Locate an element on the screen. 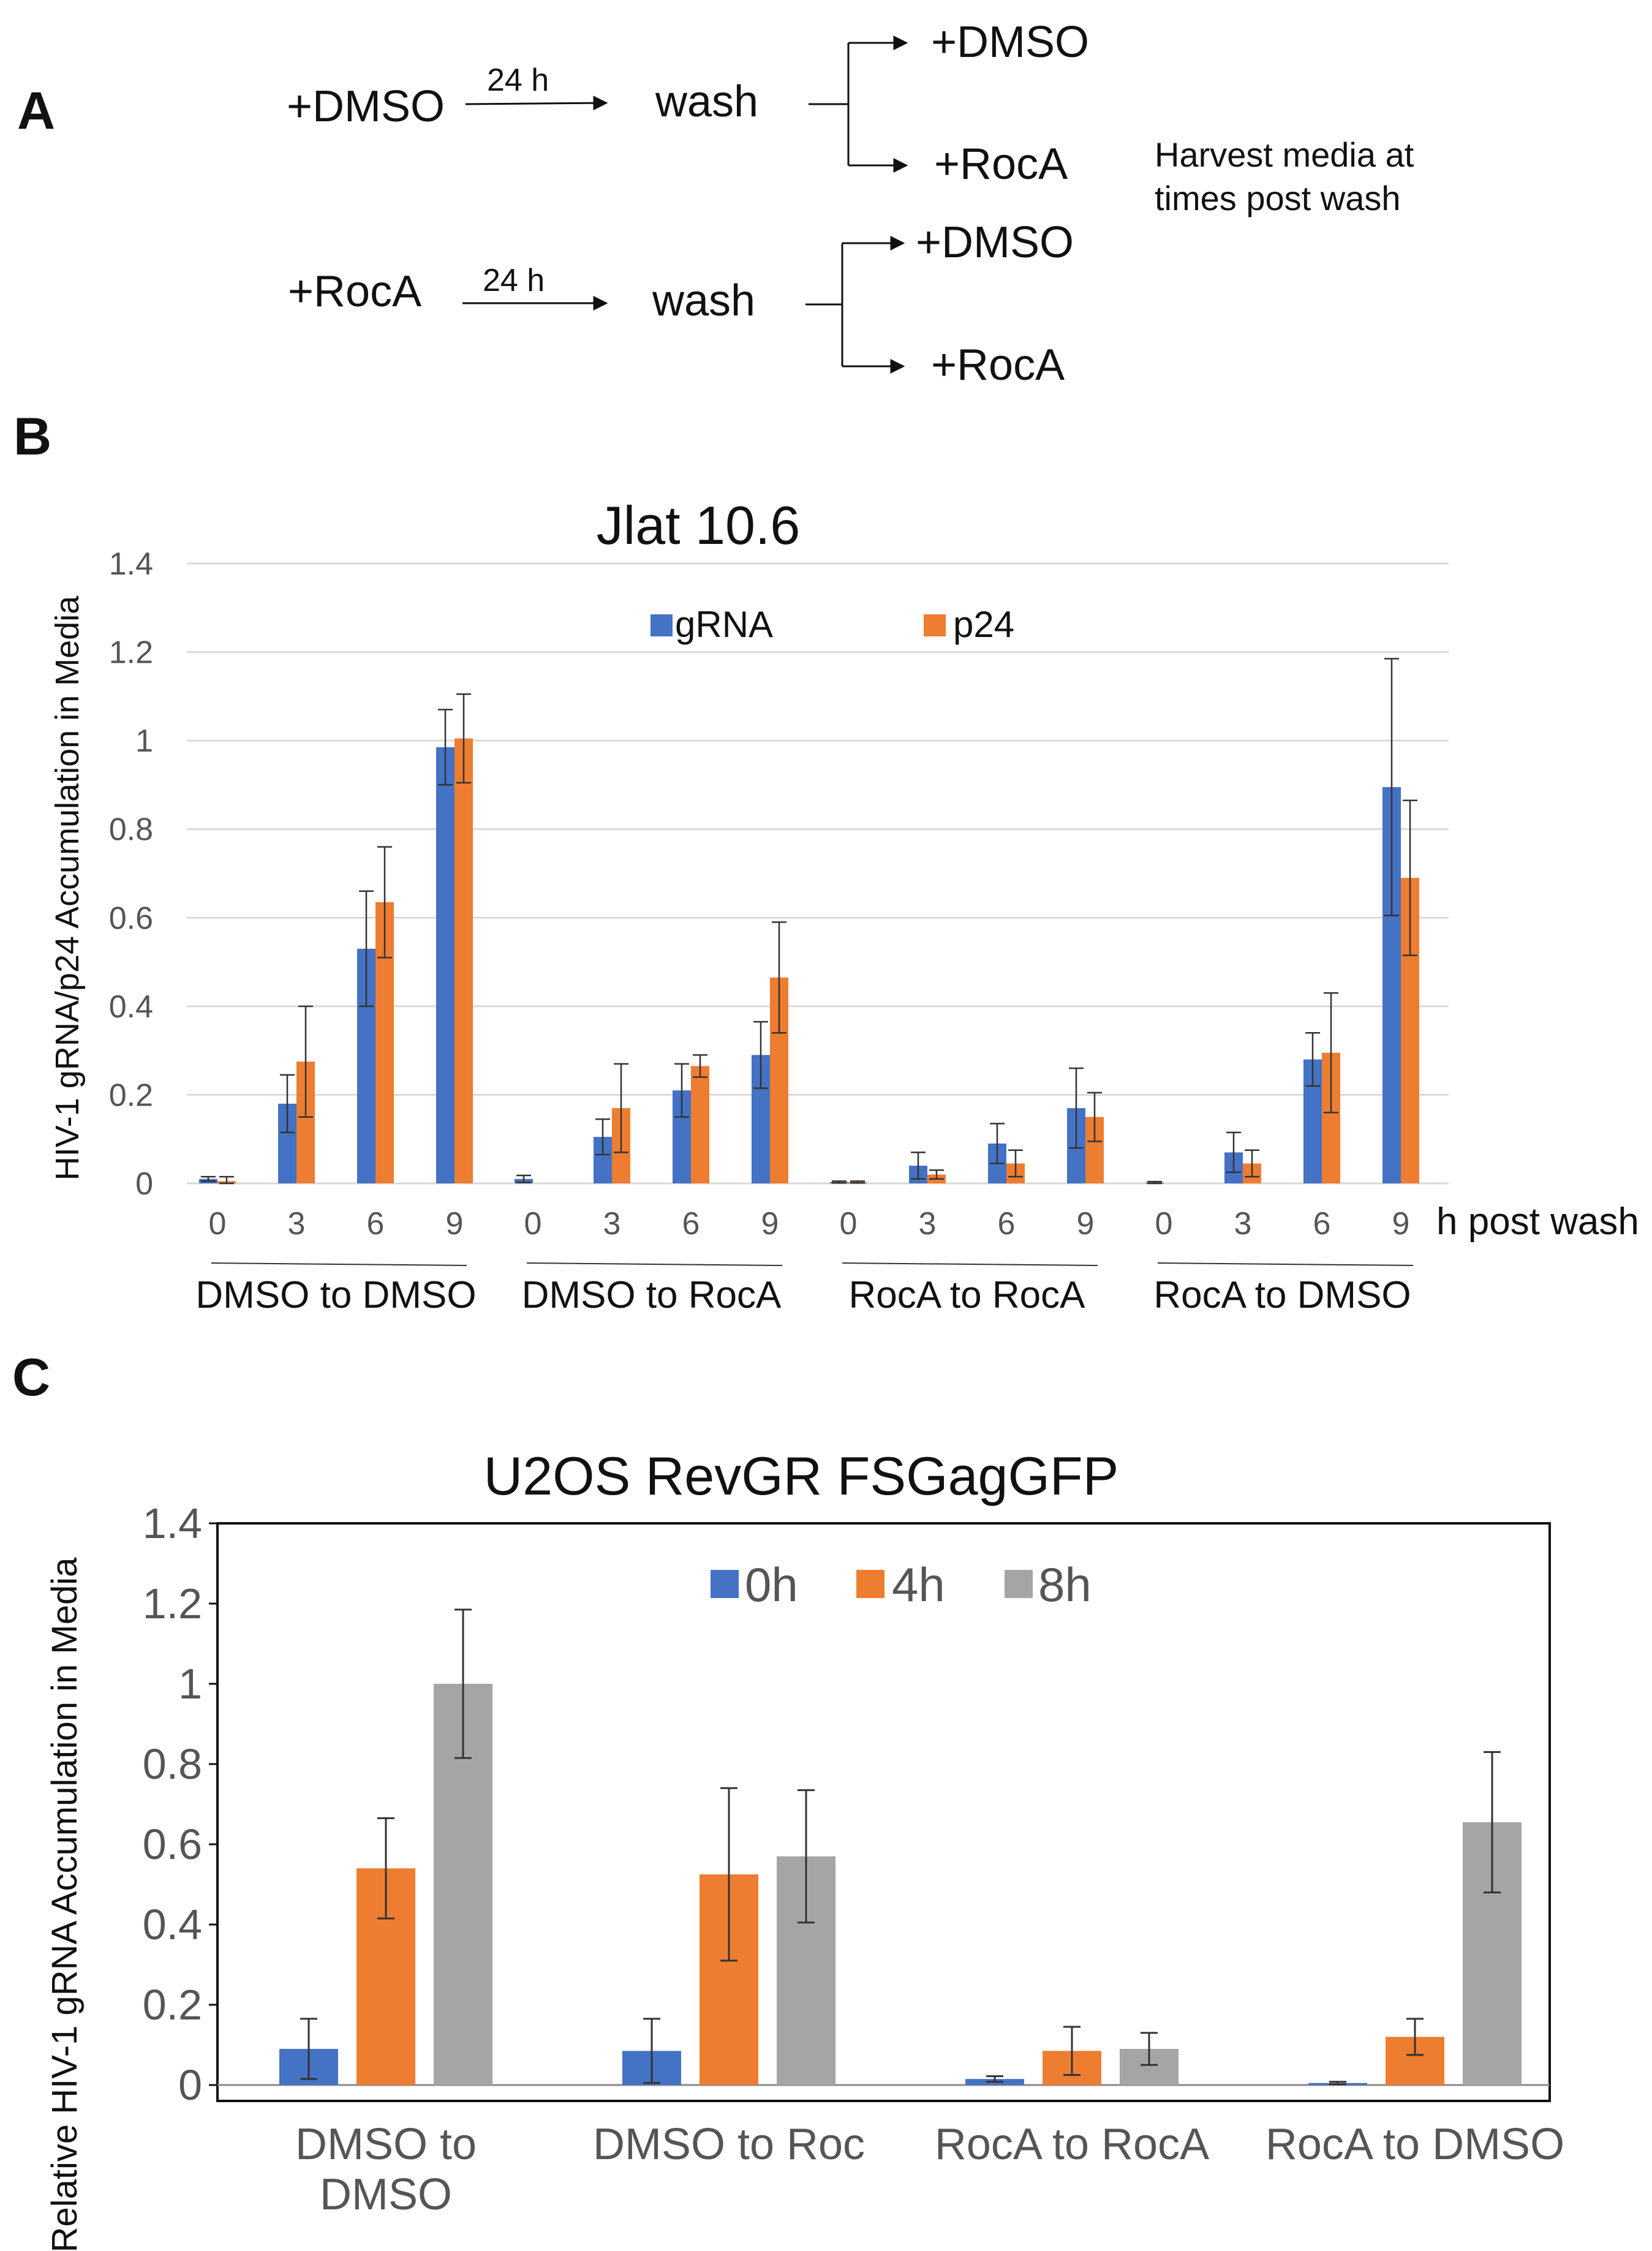 This screenshot has width=1652, height=2251. x-tick-roca-to-dmso-6: 6 is located at coordinates (1322, 1224).